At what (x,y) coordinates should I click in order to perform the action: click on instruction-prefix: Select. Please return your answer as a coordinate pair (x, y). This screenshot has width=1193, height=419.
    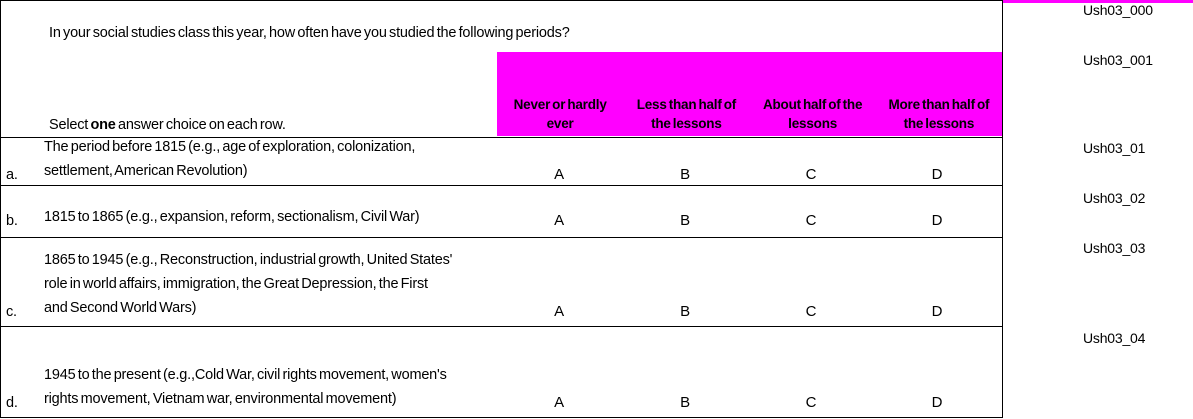
    Looking at the image, I should click on (70, 125).